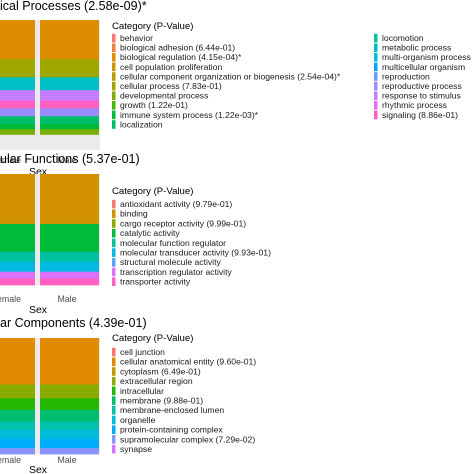 The width and height of the screenshot is (474, 474). Describe the element at coordinates (172, 410) in the screenshot. I see `legend-item: membrane-enclosed lumen` at that location.